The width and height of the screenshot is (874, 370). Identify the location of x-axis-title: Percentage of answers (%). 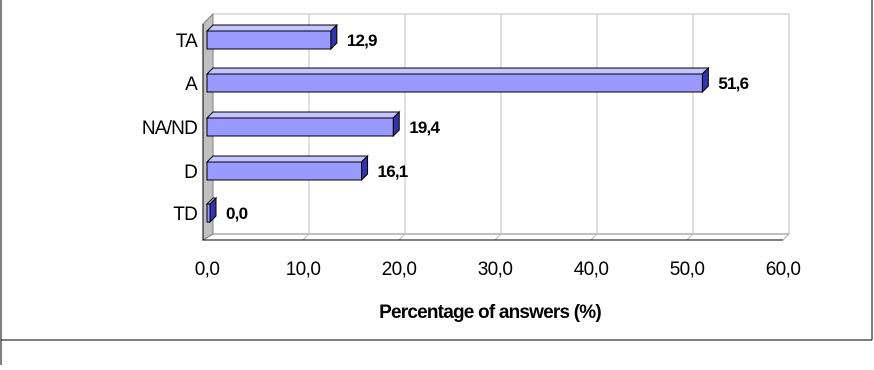
(490, 312).